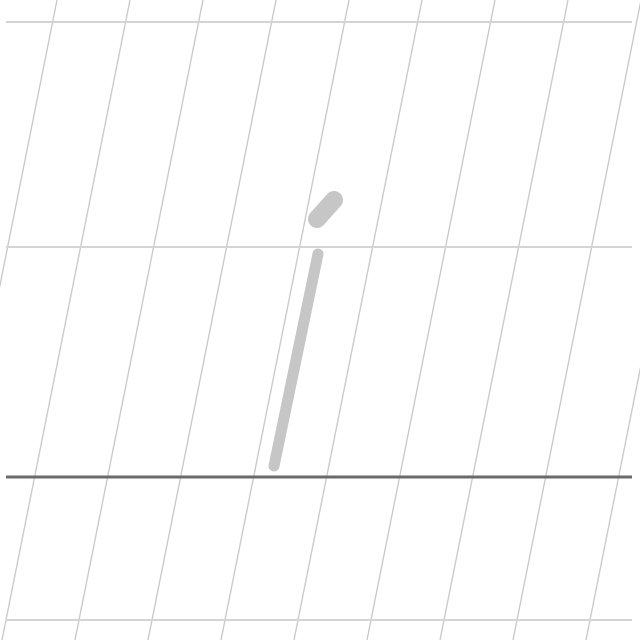 The width and height of the screenshot is (640, 640). Describe the element at coordinates (296, 360) in the screenshot. I see `letter-i-stem-stroke` at that location.